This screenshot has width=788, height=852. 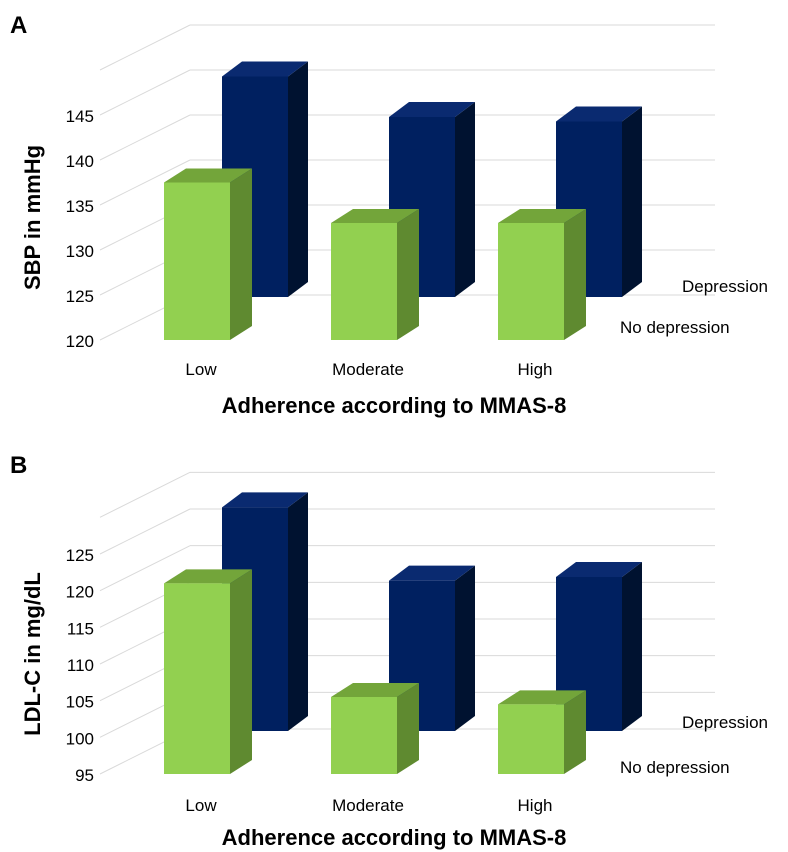 I want to click on y-axis-label: LDL-C in mg/dL, so click(x=32, y=654).